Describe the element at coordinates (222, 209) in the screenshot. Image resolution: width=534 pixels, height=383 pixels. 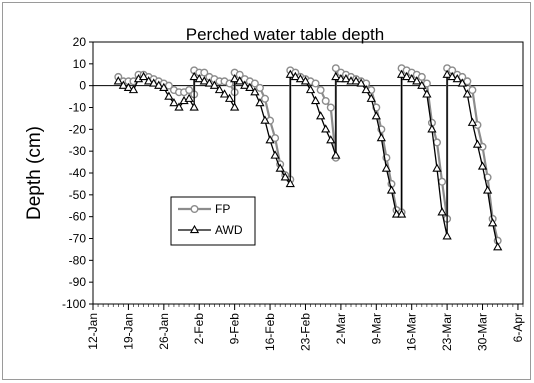
I see `legend-label-fp: FP` at that location.